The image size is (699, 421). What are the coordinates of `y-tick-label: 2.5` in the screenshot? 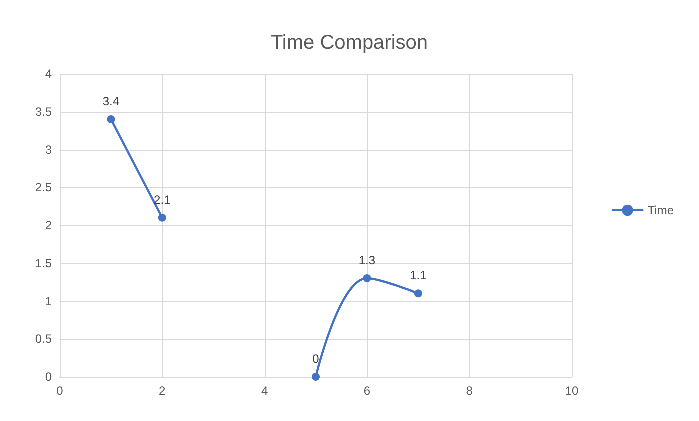 It's located at (43, 187).